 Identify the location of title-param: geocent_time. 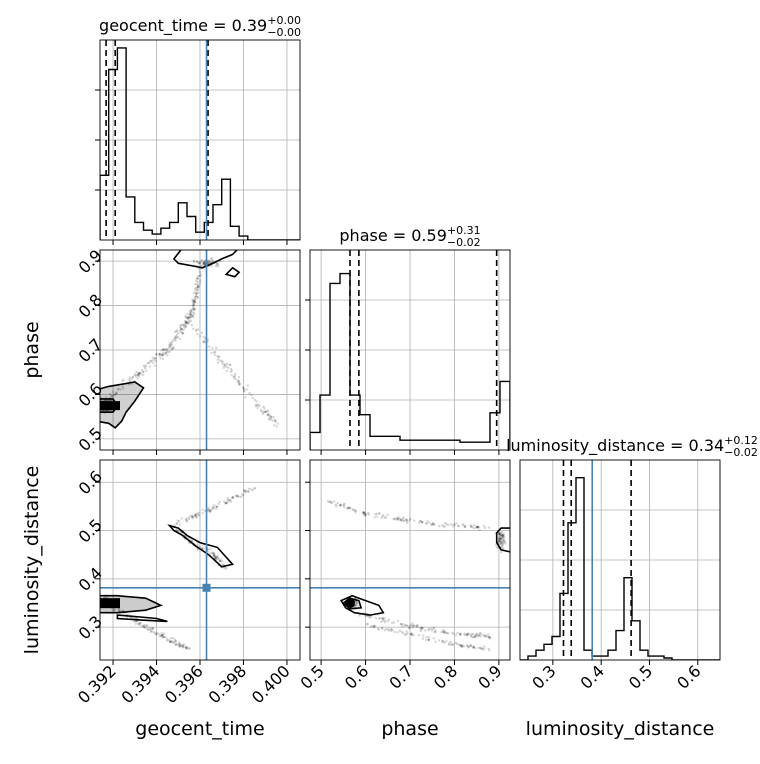
(153, 26).